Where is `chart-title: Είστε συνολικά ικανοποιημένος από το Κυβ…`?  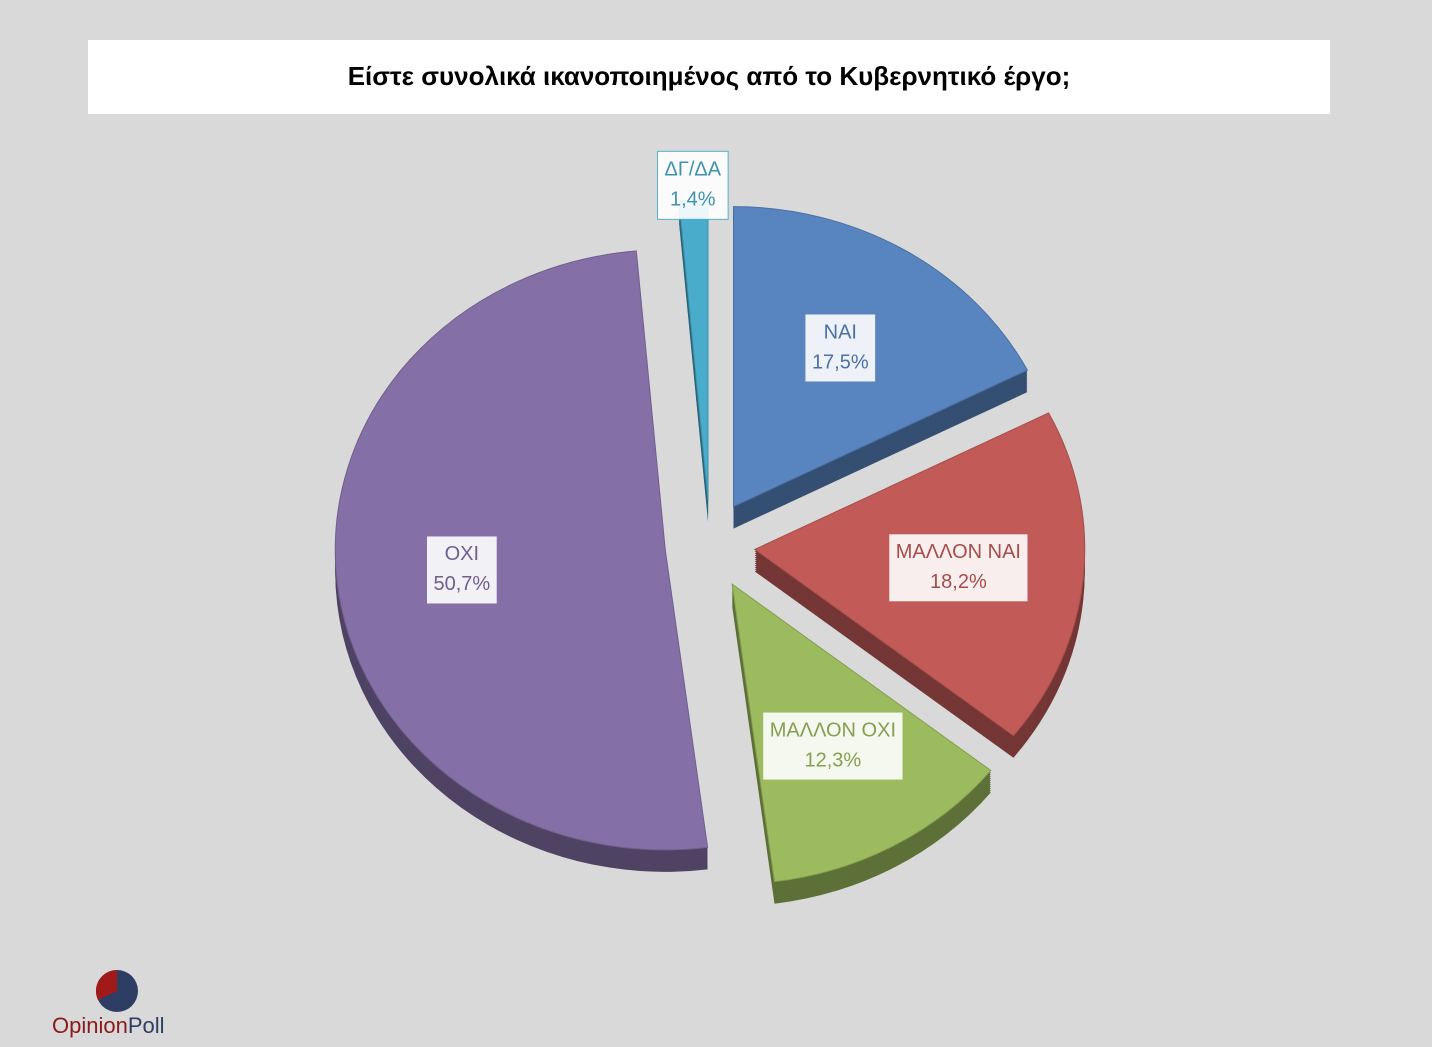
chart-title: Είστε συνολικά ικανοποιημένος από το Κυβ… is located at coordinates (709, 76).